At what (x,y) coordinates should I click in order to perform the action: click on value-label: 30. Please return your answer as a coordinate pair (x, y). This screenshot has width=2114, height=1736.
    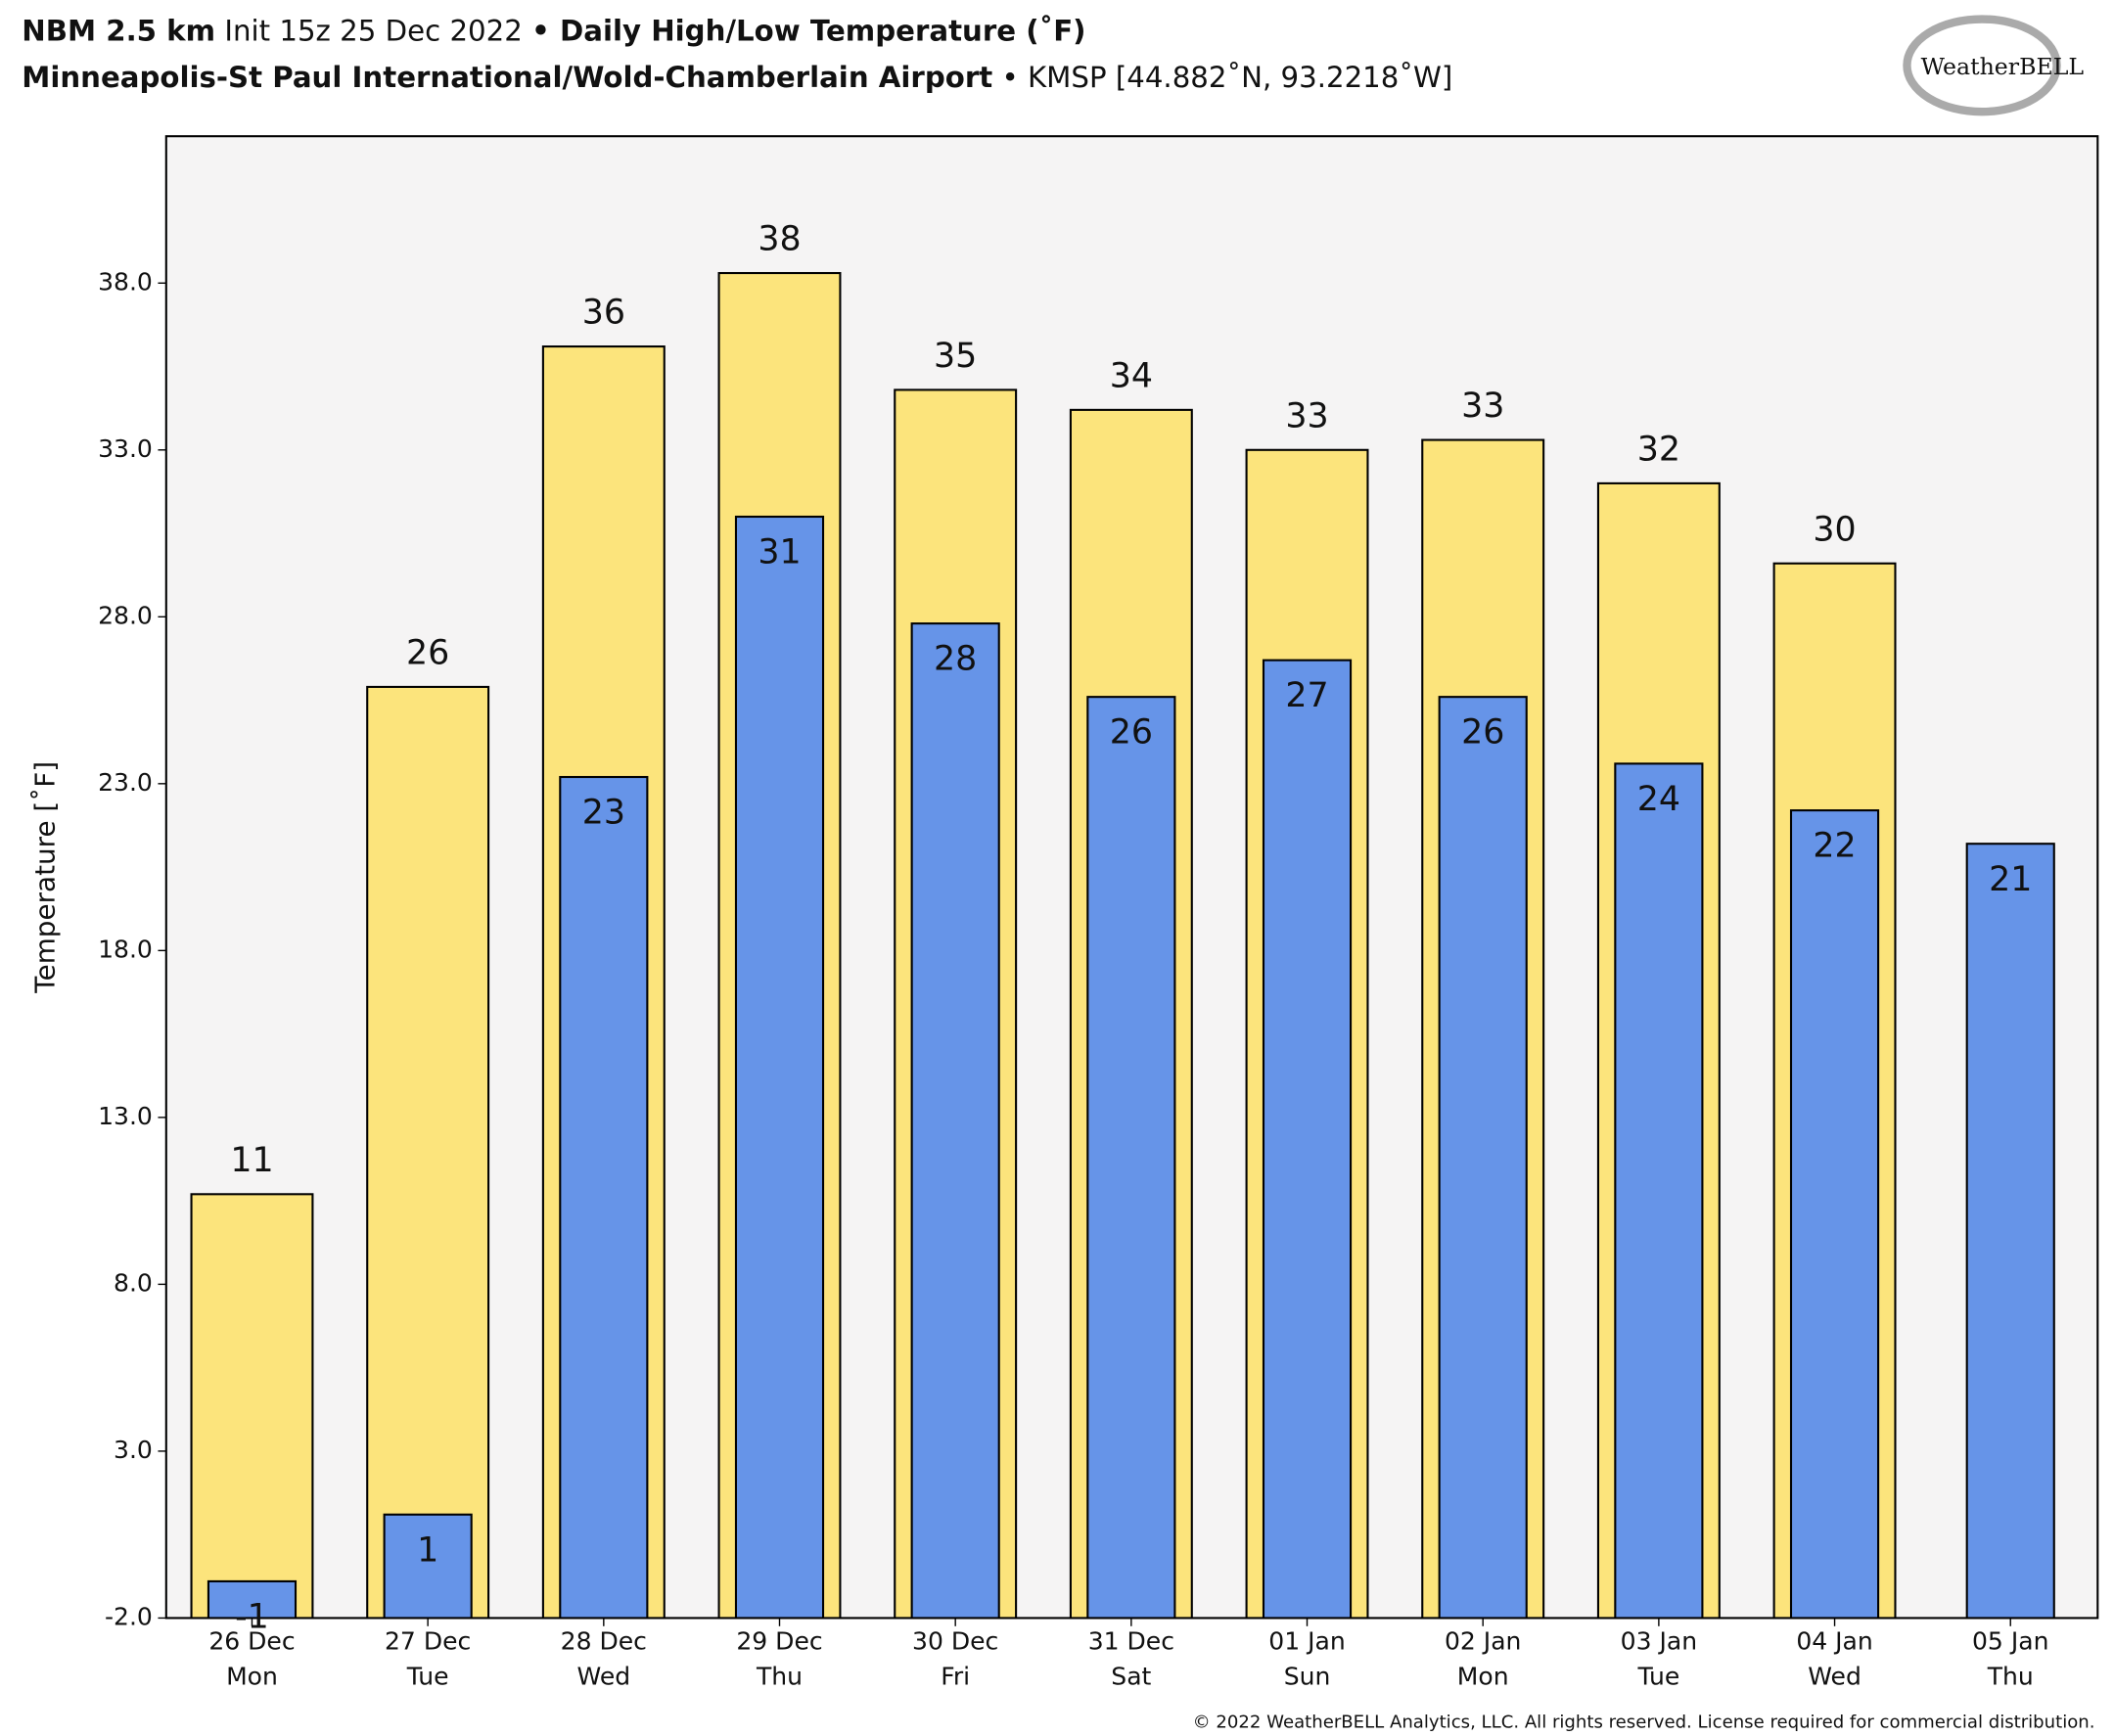
    Looking at the image, I should click on (1835, 529).